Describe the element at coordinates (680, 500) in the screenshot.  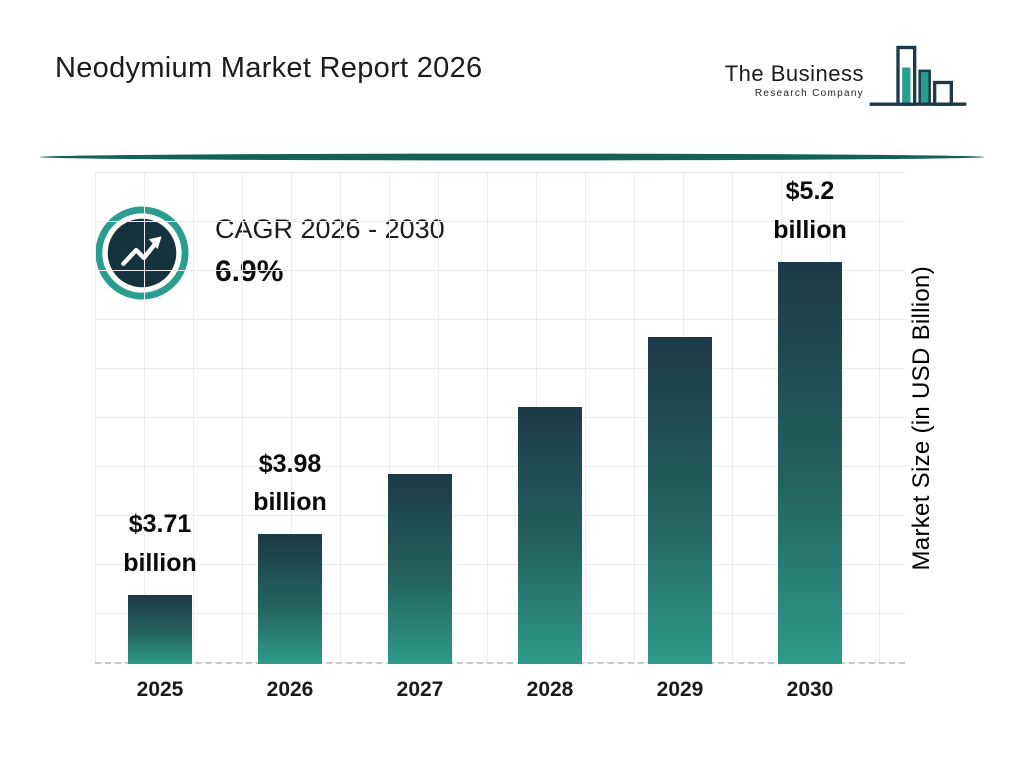
I see `bar-2029` at that location.